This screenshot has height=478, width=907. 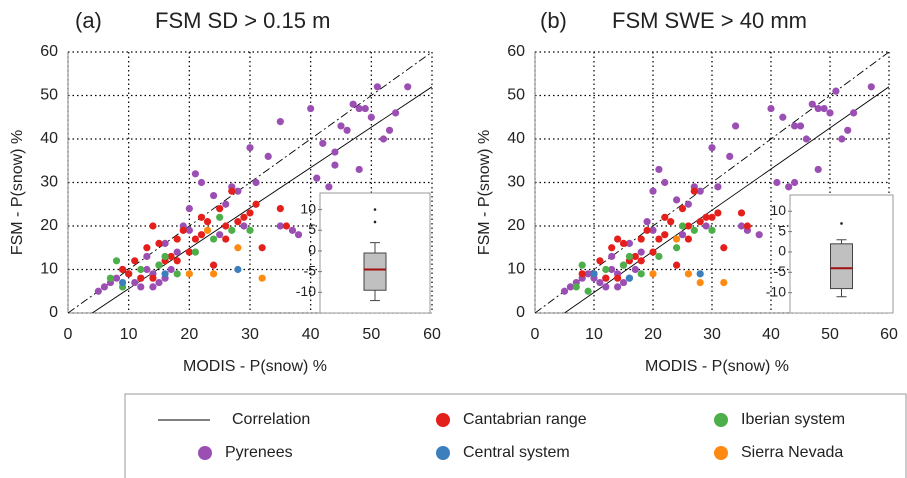 I want to click on y-axis-label: FSM - P(snow) %, so click(x=484, y=192).